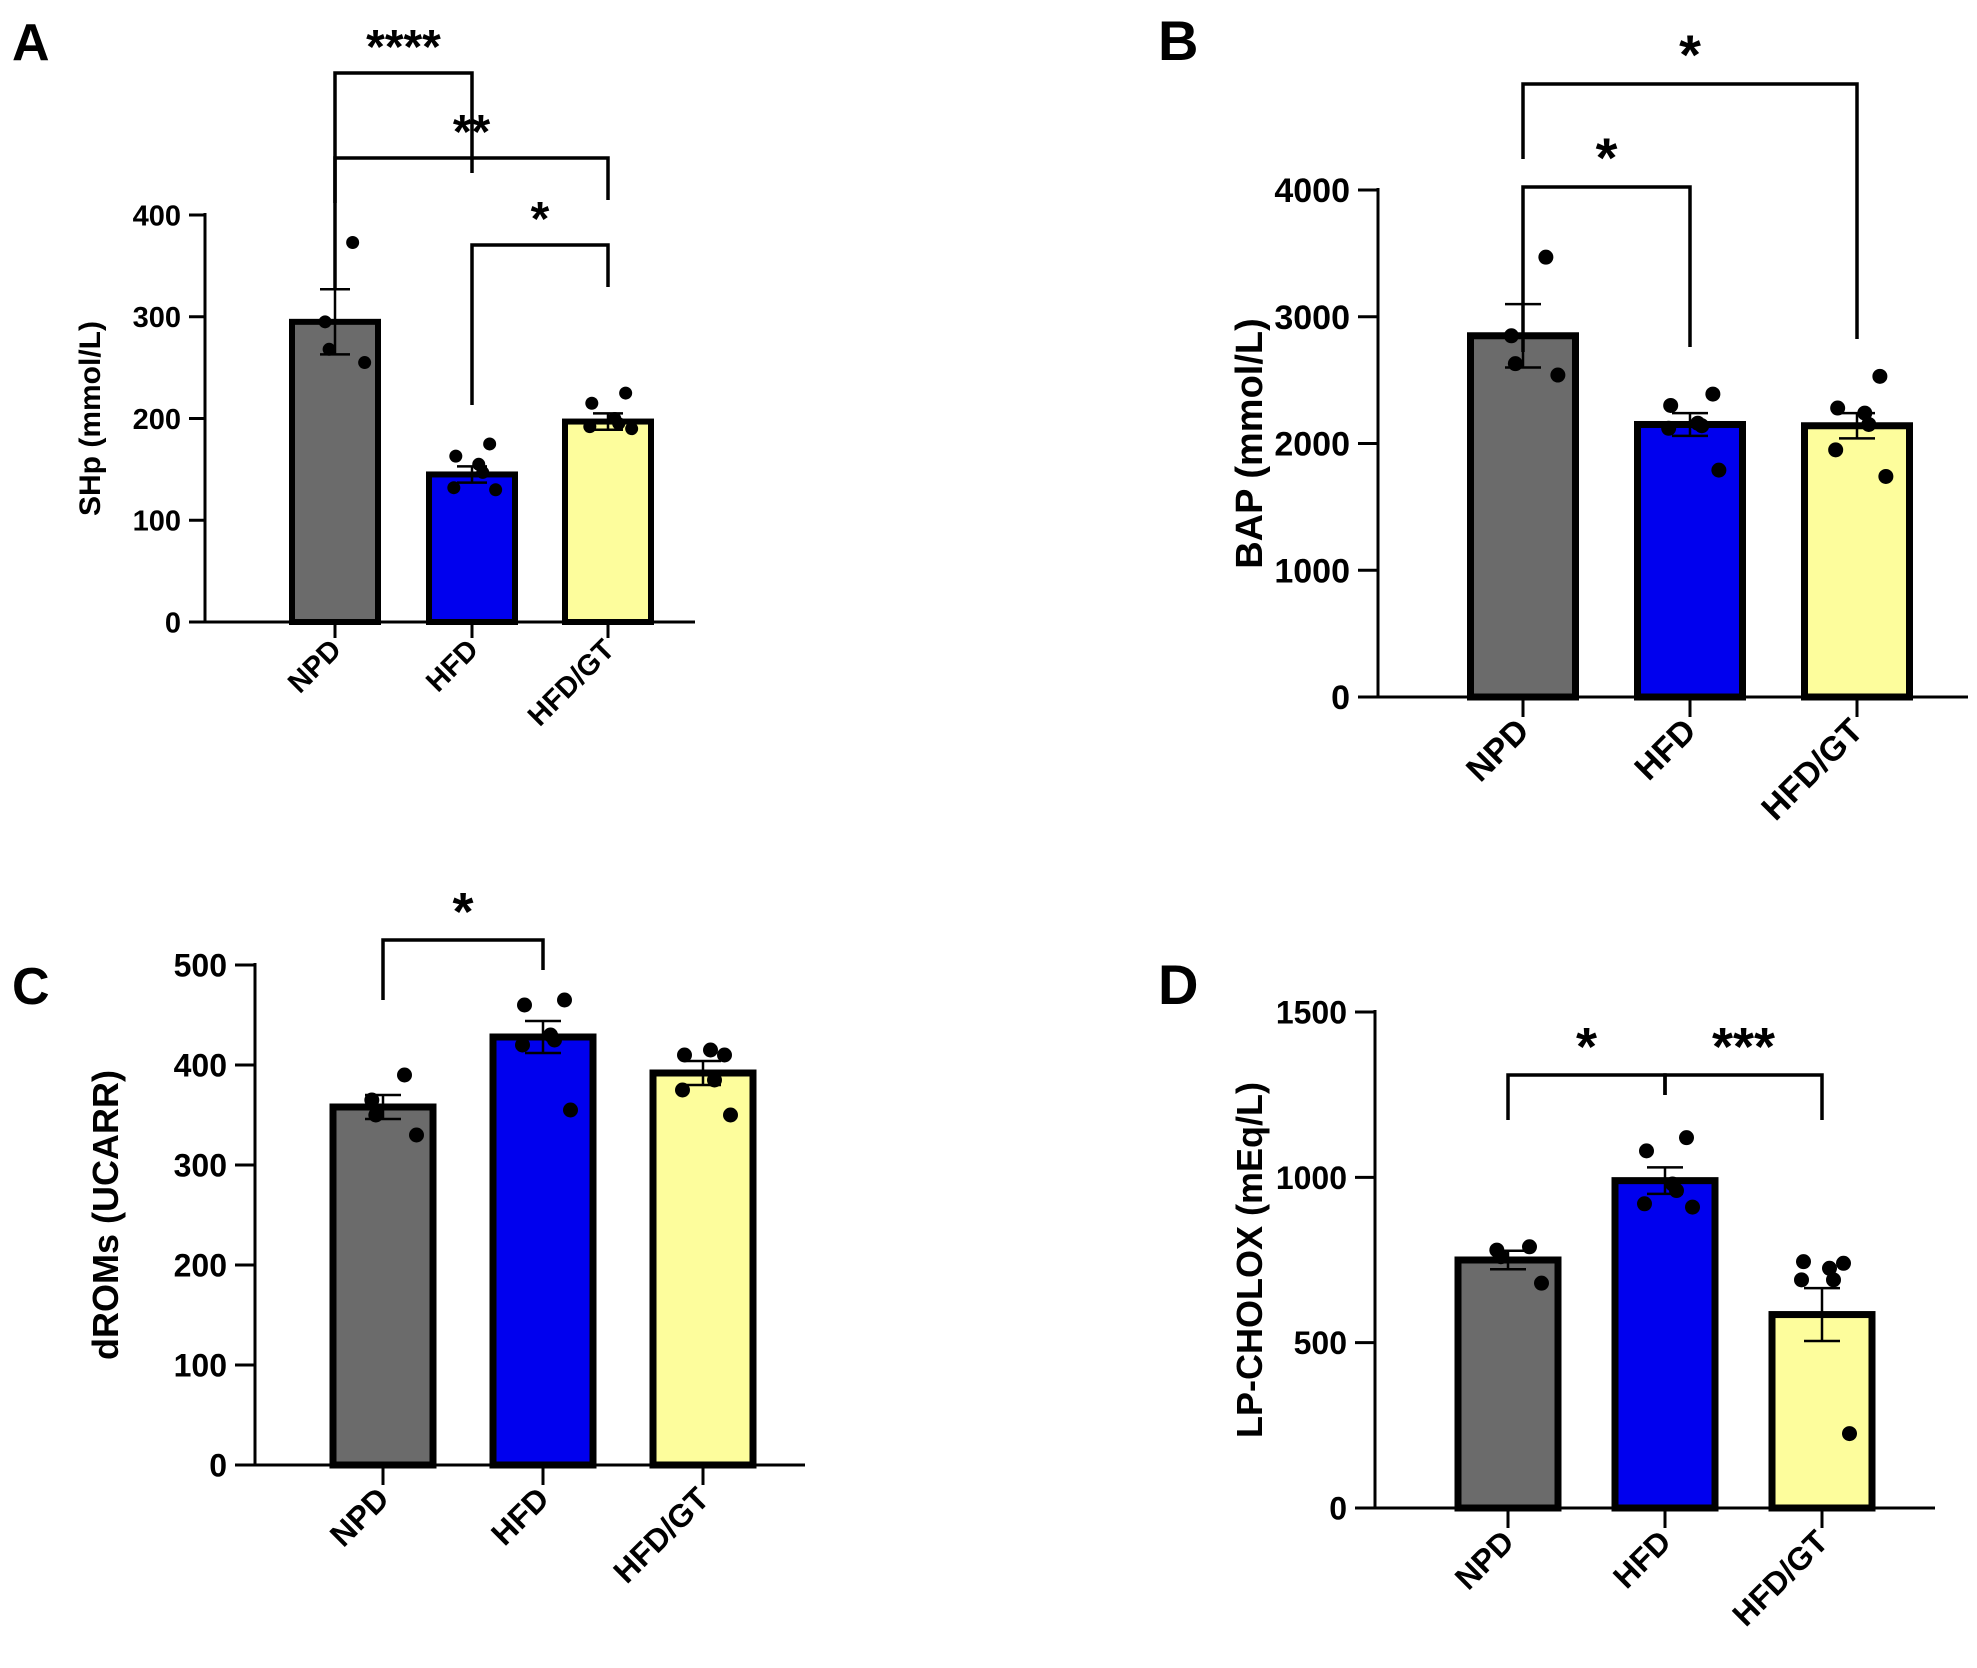 The height and width of the screenshot is (1668, 1977). What do you see at coordinates (403, 47) in the screenshot?
I see `significance-label: ****` at bounding box center [403, 47].